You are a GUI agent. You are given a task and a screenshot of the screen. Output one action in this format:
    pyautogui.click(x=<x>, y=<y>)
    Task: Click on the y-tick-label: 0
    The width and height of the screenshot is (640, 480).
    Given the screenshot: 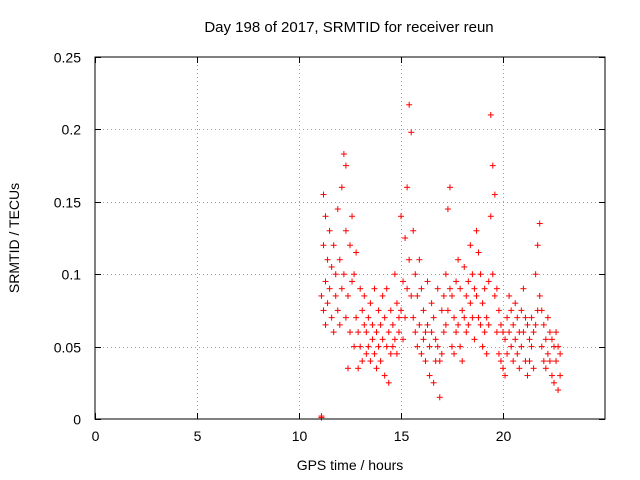 What is the action you would take?
    pyautogui.click(x=77, y=420)
    